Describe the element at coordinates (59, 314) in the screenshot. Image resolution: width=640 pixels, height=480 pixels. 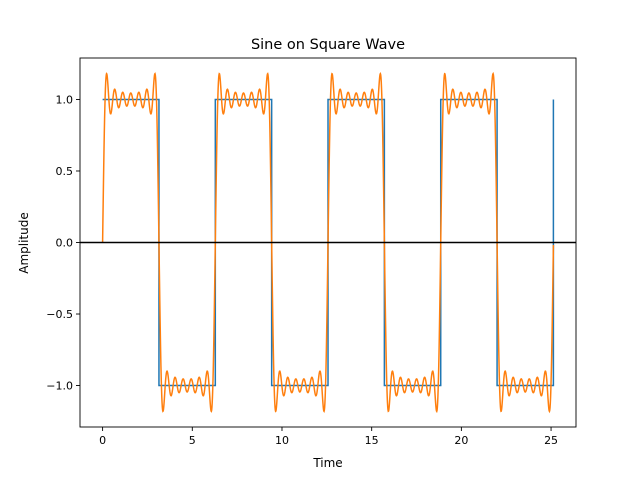
I see `y-tick-label: −0.5` at that location.